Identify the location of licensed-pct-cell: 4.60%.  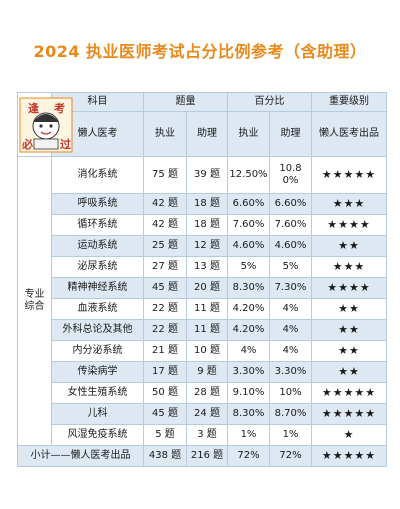
(248, 246).